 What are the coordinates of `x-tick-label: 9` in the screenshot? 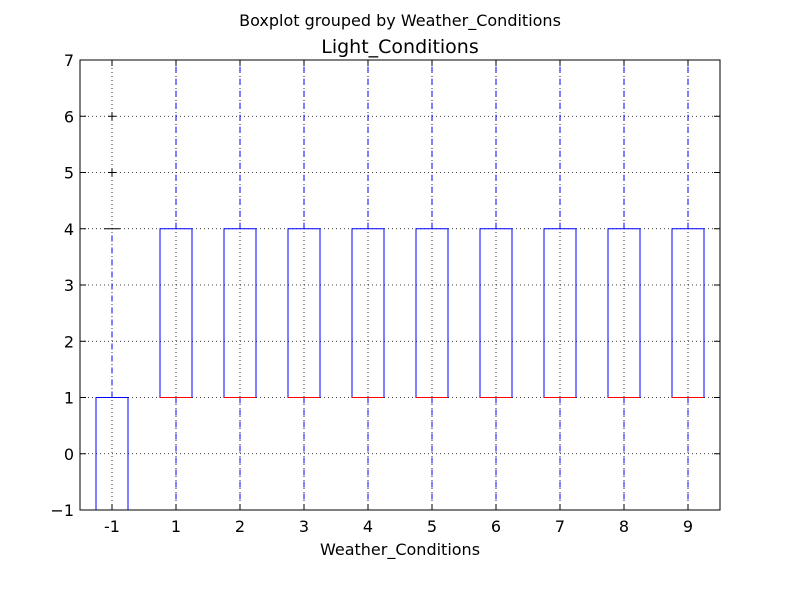 It's located at (688, 526).